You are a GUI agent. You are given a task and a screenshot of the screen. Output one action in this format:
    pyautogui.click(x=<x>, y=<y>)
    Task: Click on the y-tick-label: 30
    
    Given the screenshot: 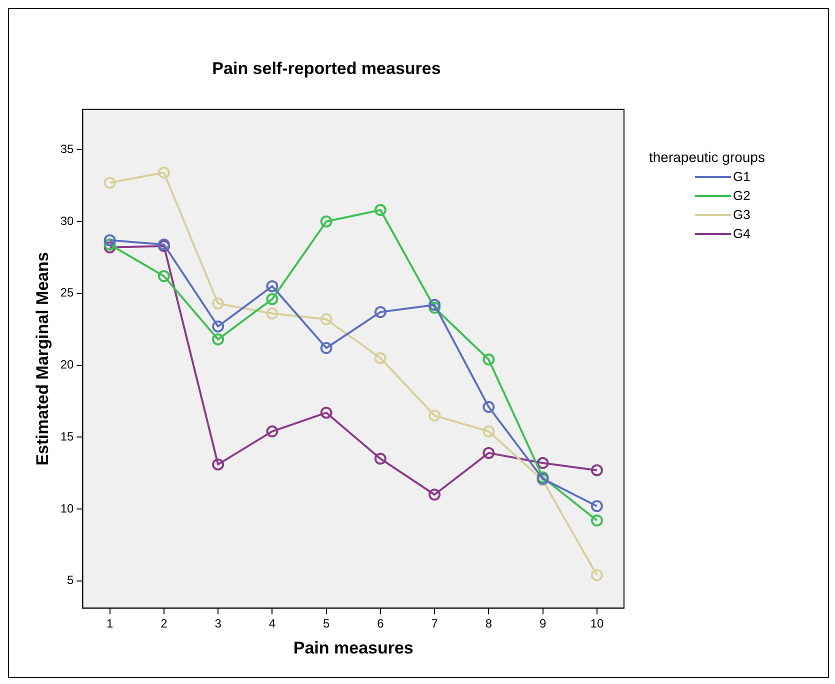 What is the action you would take?
    pyautogui.click(x=67, y=221)
    